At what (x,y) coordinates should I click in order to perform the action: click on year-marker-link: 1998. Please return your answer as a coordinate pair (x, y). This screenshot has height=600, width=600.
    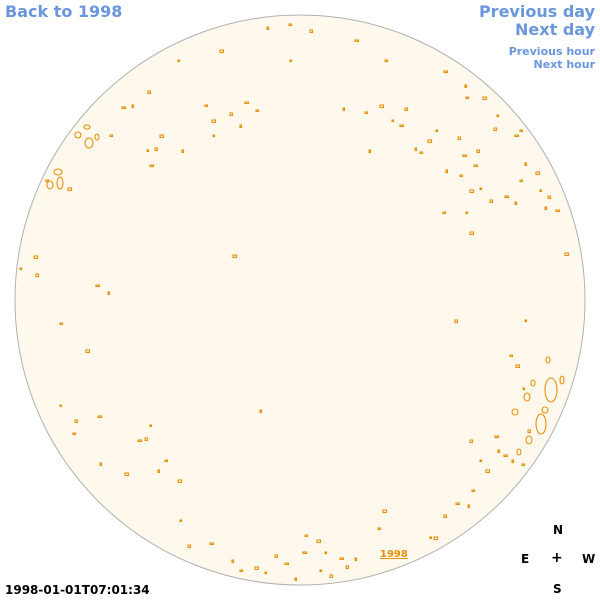
    Looking at the image, I should click on (394, 554).